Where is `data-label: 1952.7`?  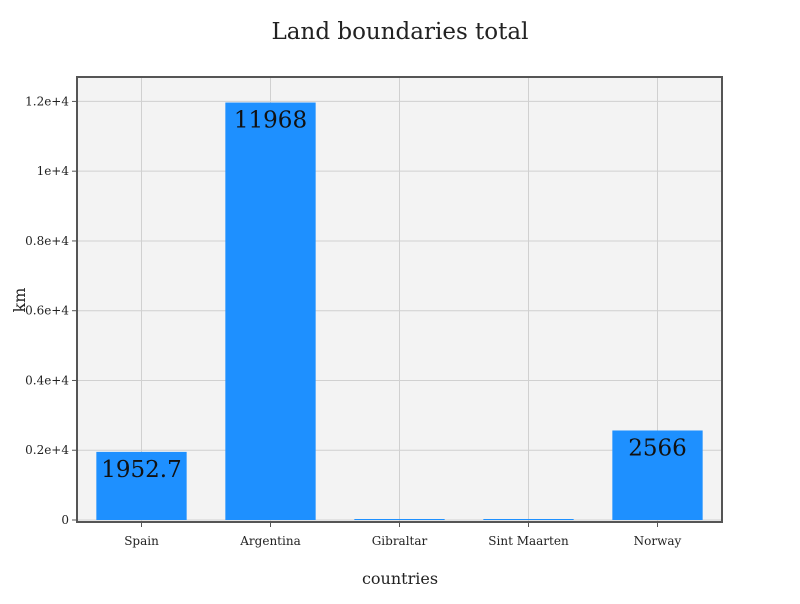
data-label: 1952.7 is located at coordinates (141, 470).